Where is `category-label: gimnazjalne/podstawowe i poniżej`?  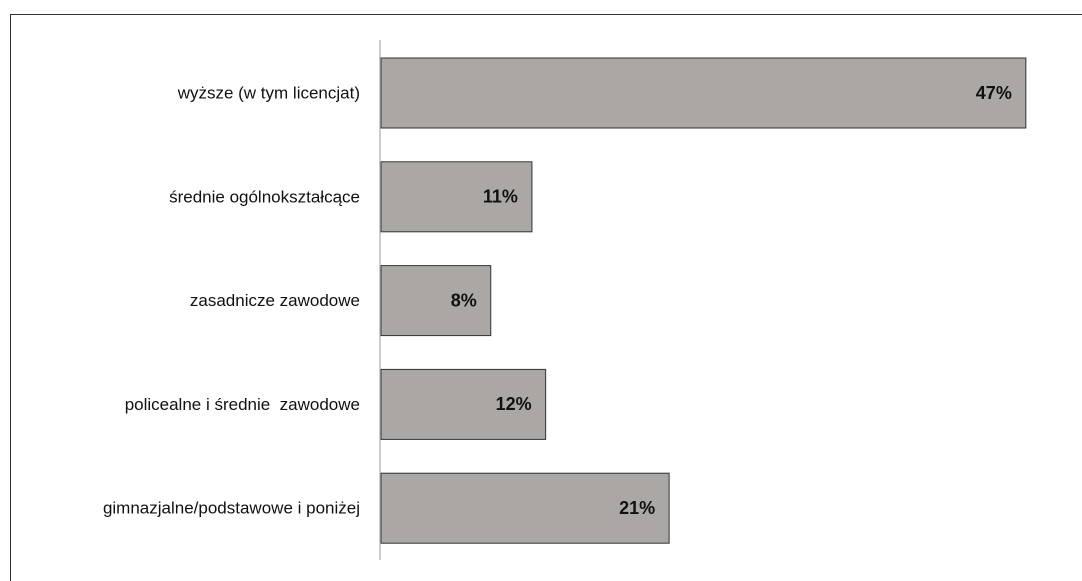
category-label: gimnazjalne/podstawowe i poniżej is located at coordinates (231, 508).